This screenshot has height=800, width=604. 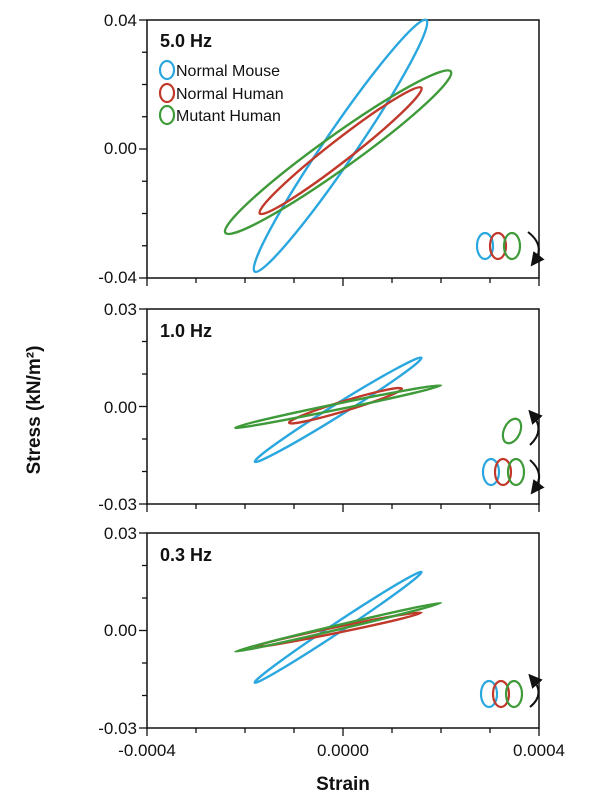 I want to click on panel-03hz-curves, so click(x=338, y=627).